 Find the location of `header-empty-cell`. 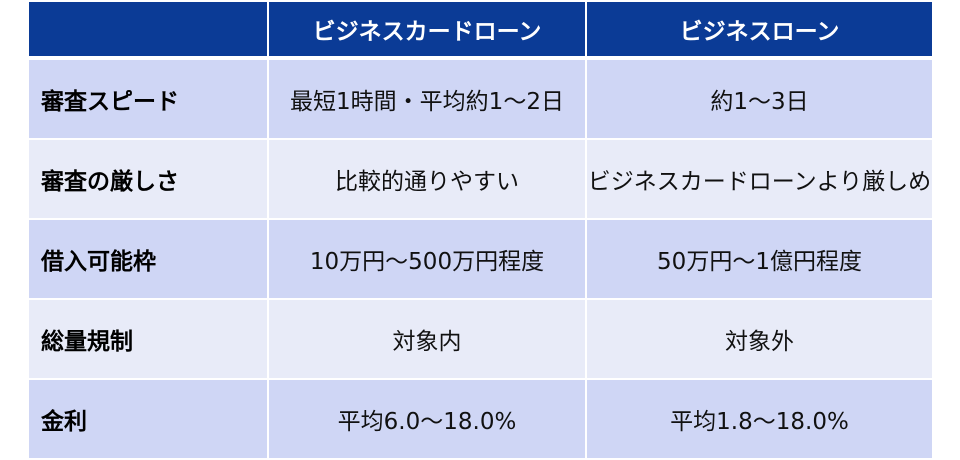

header-empty-cell is located at coordinates (149, 31).